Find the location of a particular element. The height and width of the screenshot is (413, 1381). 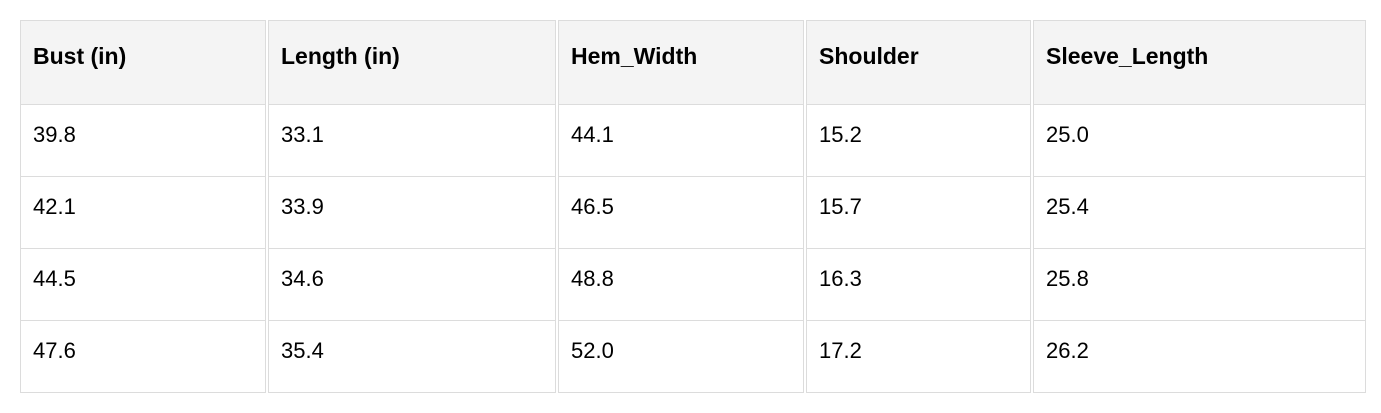

table-cell: 16.3 is located at coordinates (918, 285).